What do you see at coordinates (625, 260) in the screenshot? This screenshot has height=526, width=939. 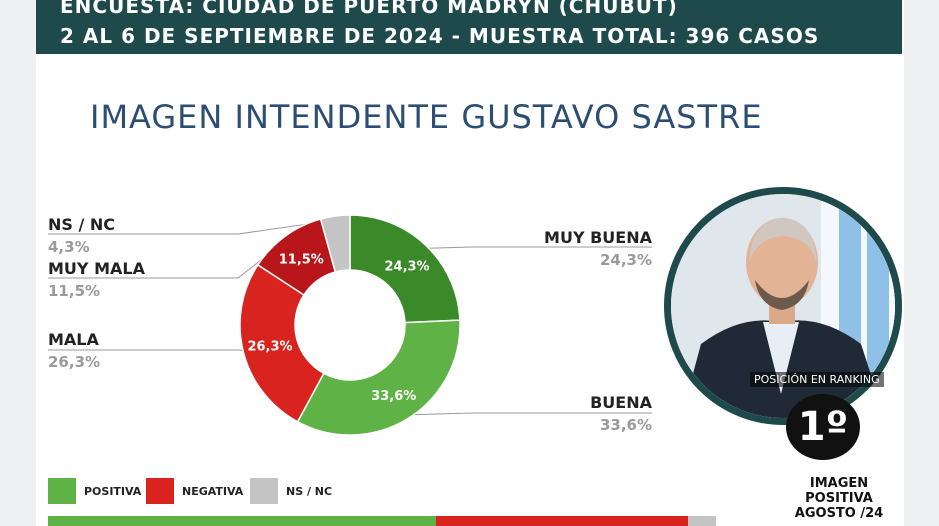 I see `value-muy-buena: 24,3%` at bounding box center [625, 260].